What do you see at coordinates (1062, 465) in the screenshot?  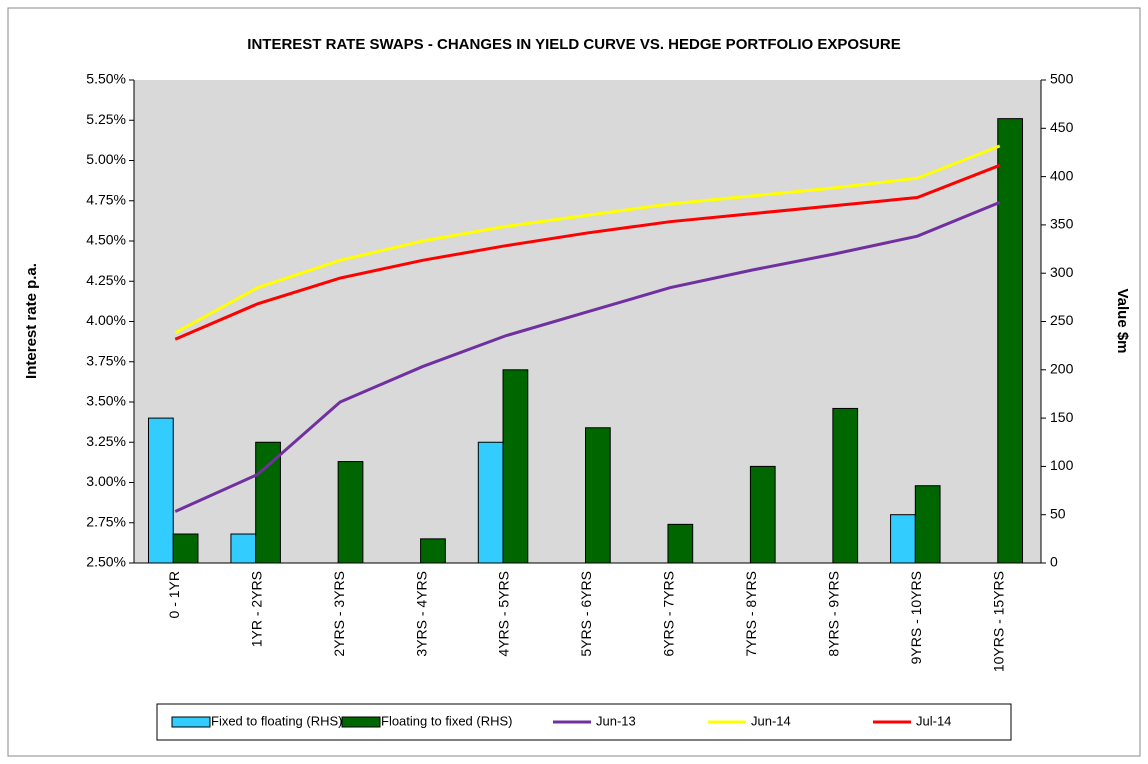 I see `y2-tick-label: 100` at bounding box center [1062, 465].